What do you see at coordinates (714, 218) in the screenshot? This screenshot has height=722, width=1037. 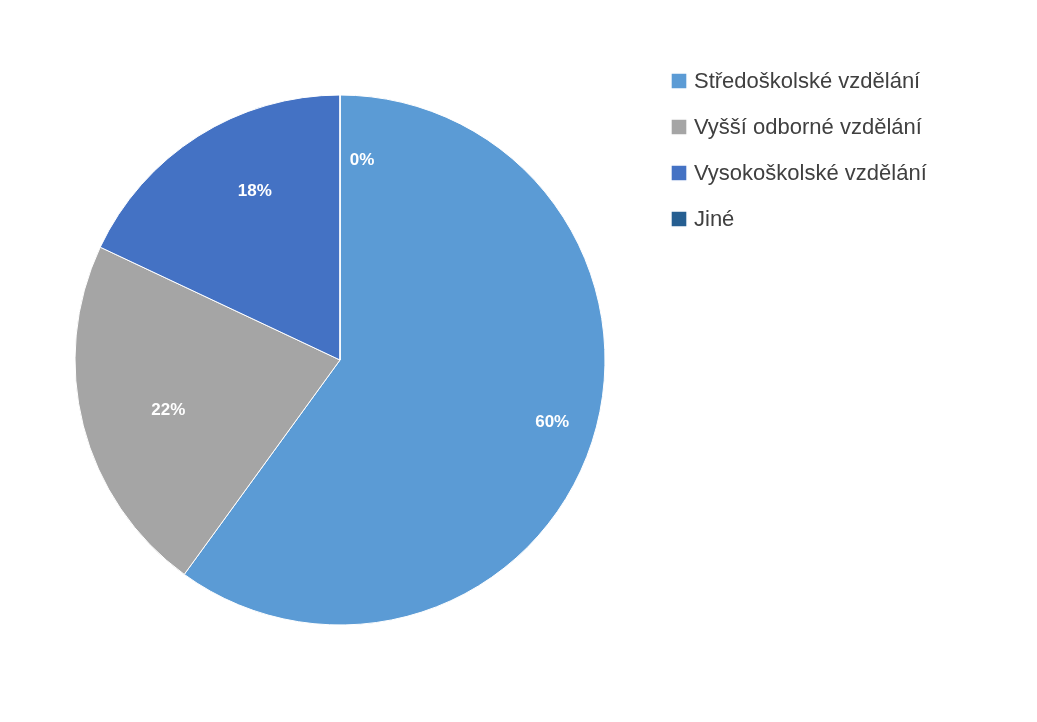 I see `legend-label: Jiné` at bounding box center [714, 218].